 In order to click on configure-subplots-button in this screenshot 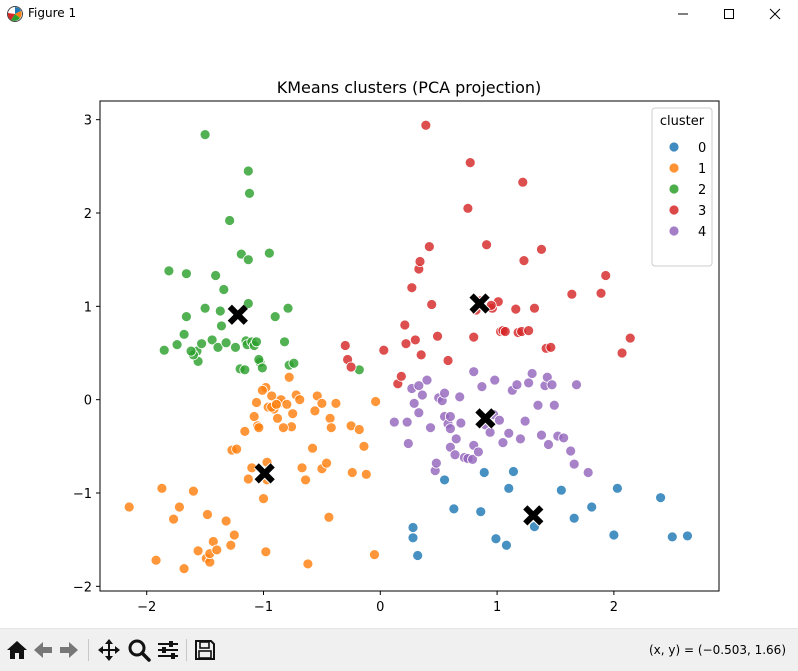, I will do `click(168, 650)`.